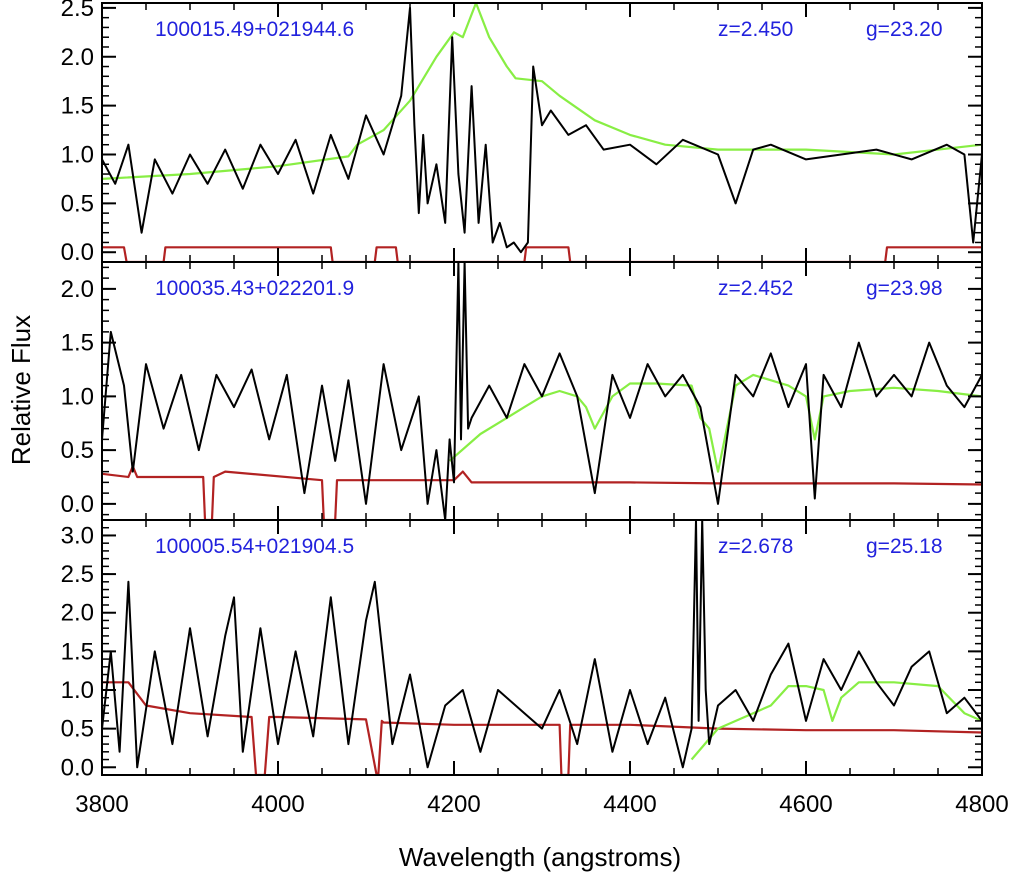 Image resolution: width=1020 pixels, height=883 pixels. Describe the element at coordinates (805, 804) in the screenshot. I see `x-tick-label: 4600` at that location.